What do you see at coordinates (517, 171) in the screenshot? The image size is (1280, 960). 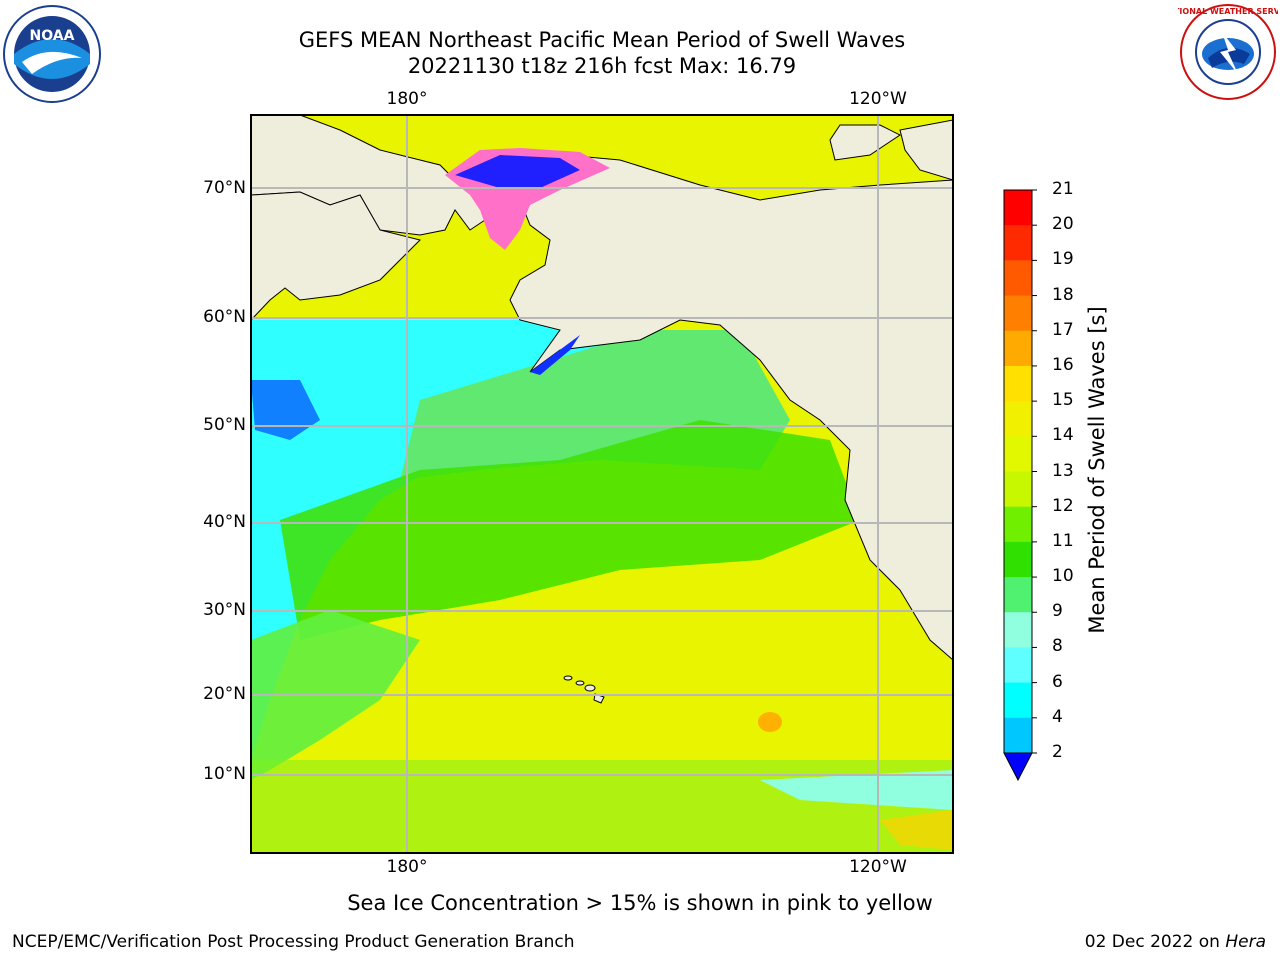 I see `sea-ice-blue-core` at bounding box center [517, 171].